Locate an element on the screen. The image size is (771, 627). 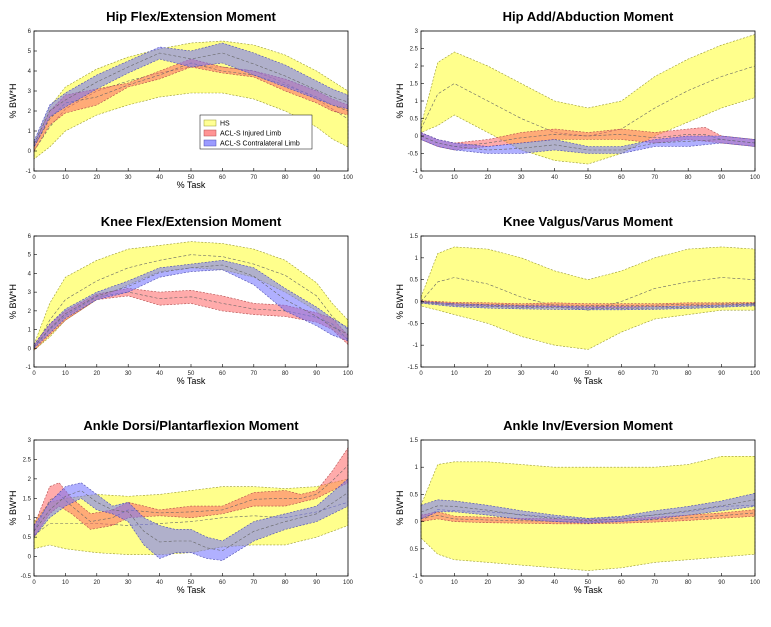
x-axis-label: % Task is located at coordinates (191, 381).